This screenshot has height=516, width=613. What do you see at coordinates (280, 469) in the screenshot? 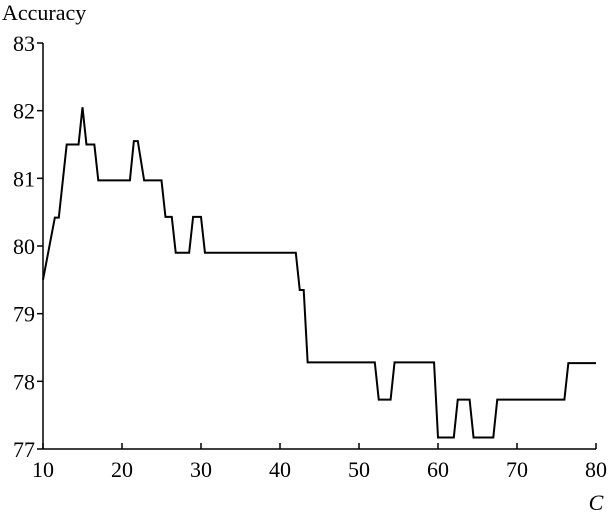
I see `x-tick-label: 40` at bounding box center [280, 469].